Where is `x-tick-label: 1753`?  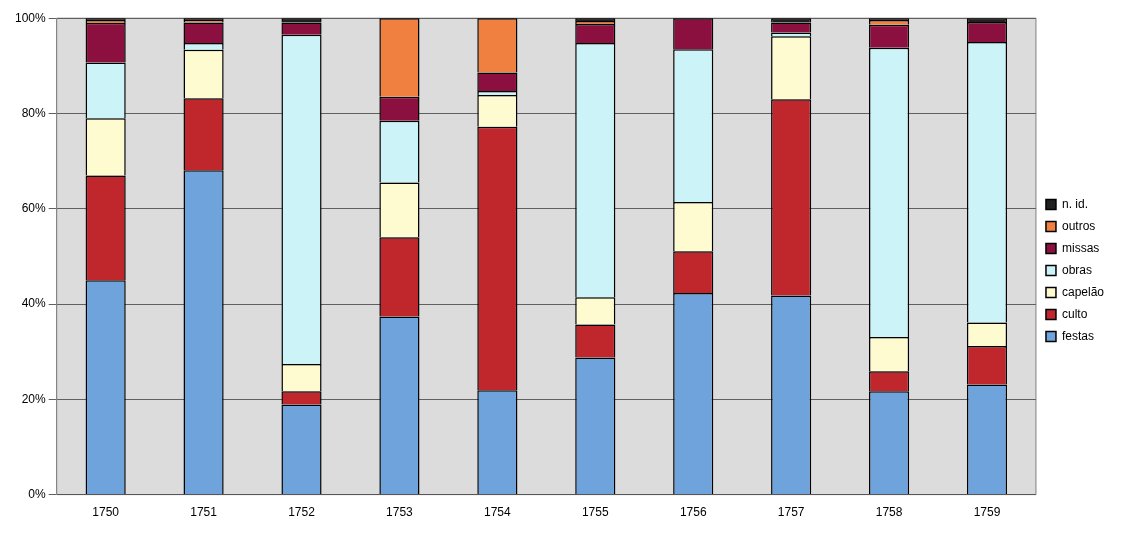 x-tick-label: 1753 is located at coordinates (400, 512).